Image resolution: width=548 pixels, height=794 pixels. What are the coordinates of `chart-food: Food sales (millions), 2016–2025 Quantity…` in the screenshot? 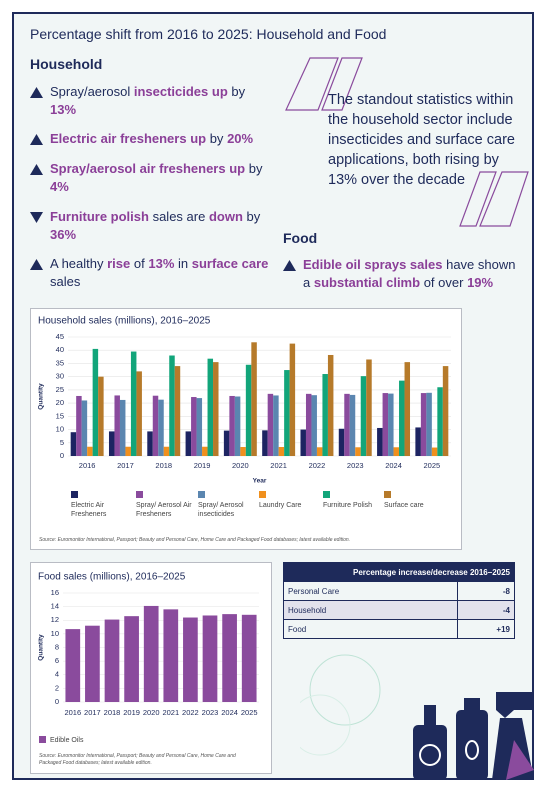 It's located at (151, 668).